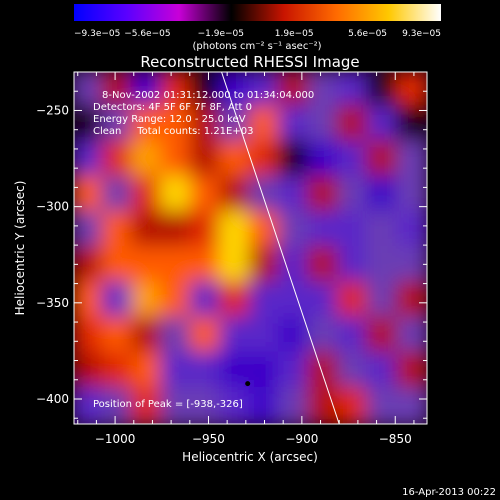  I want to click on x-tick-label: −850, so click(395, 439).